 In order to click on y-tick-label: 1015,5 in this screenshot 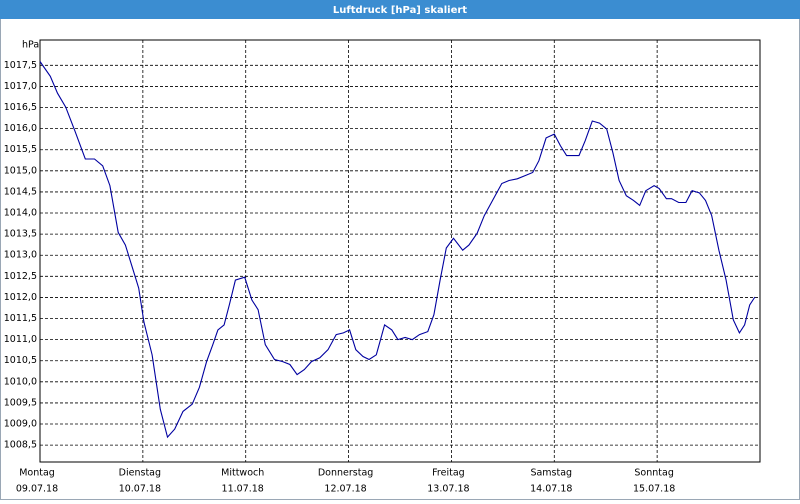, I will do `click(20, 149)`.